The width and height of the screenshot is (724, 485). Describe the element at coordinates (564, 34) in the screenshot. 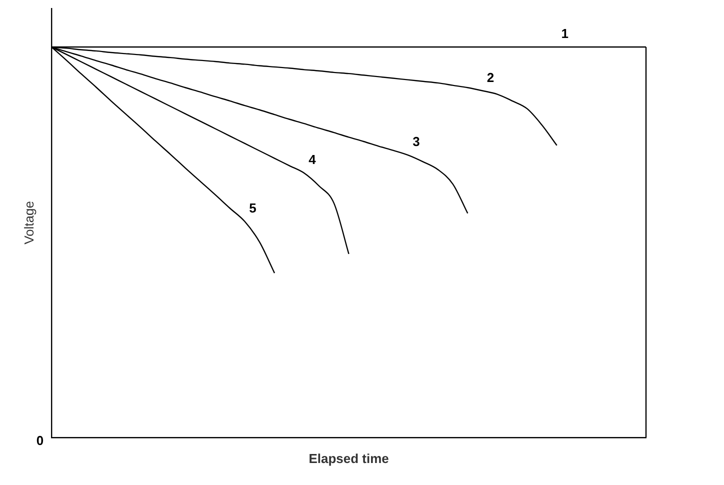

I see `series-label: 1` at that location.